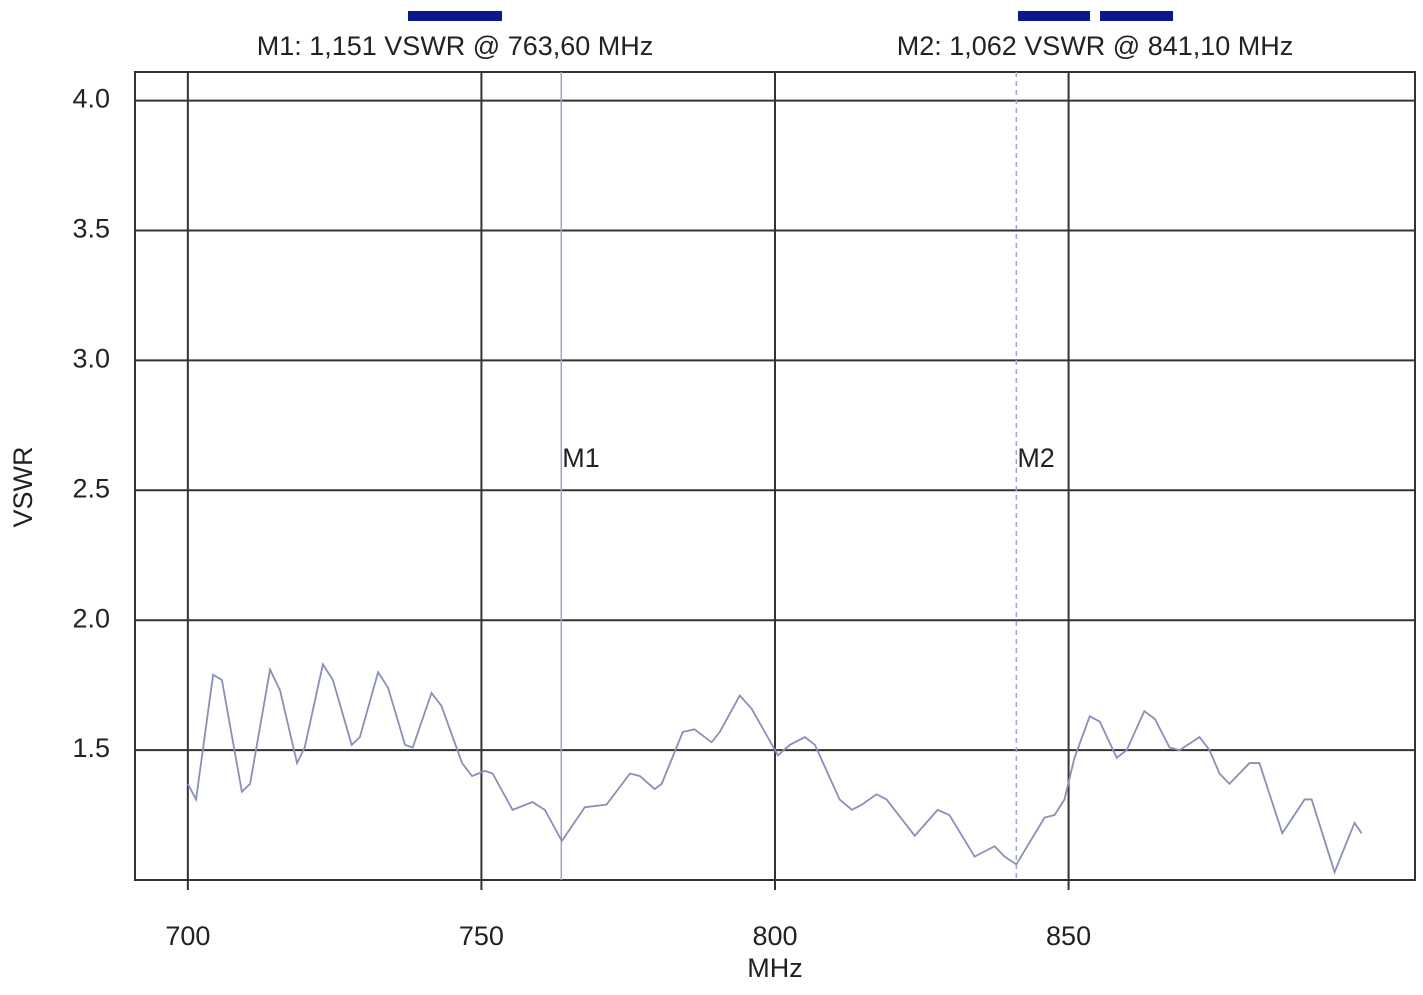 The width and height of the screenshot is (1423, 995). What do you see at coordinates (1036, 458) in the screenshot?
I see `marker-name: M2` at bounding box center [1036, 458].